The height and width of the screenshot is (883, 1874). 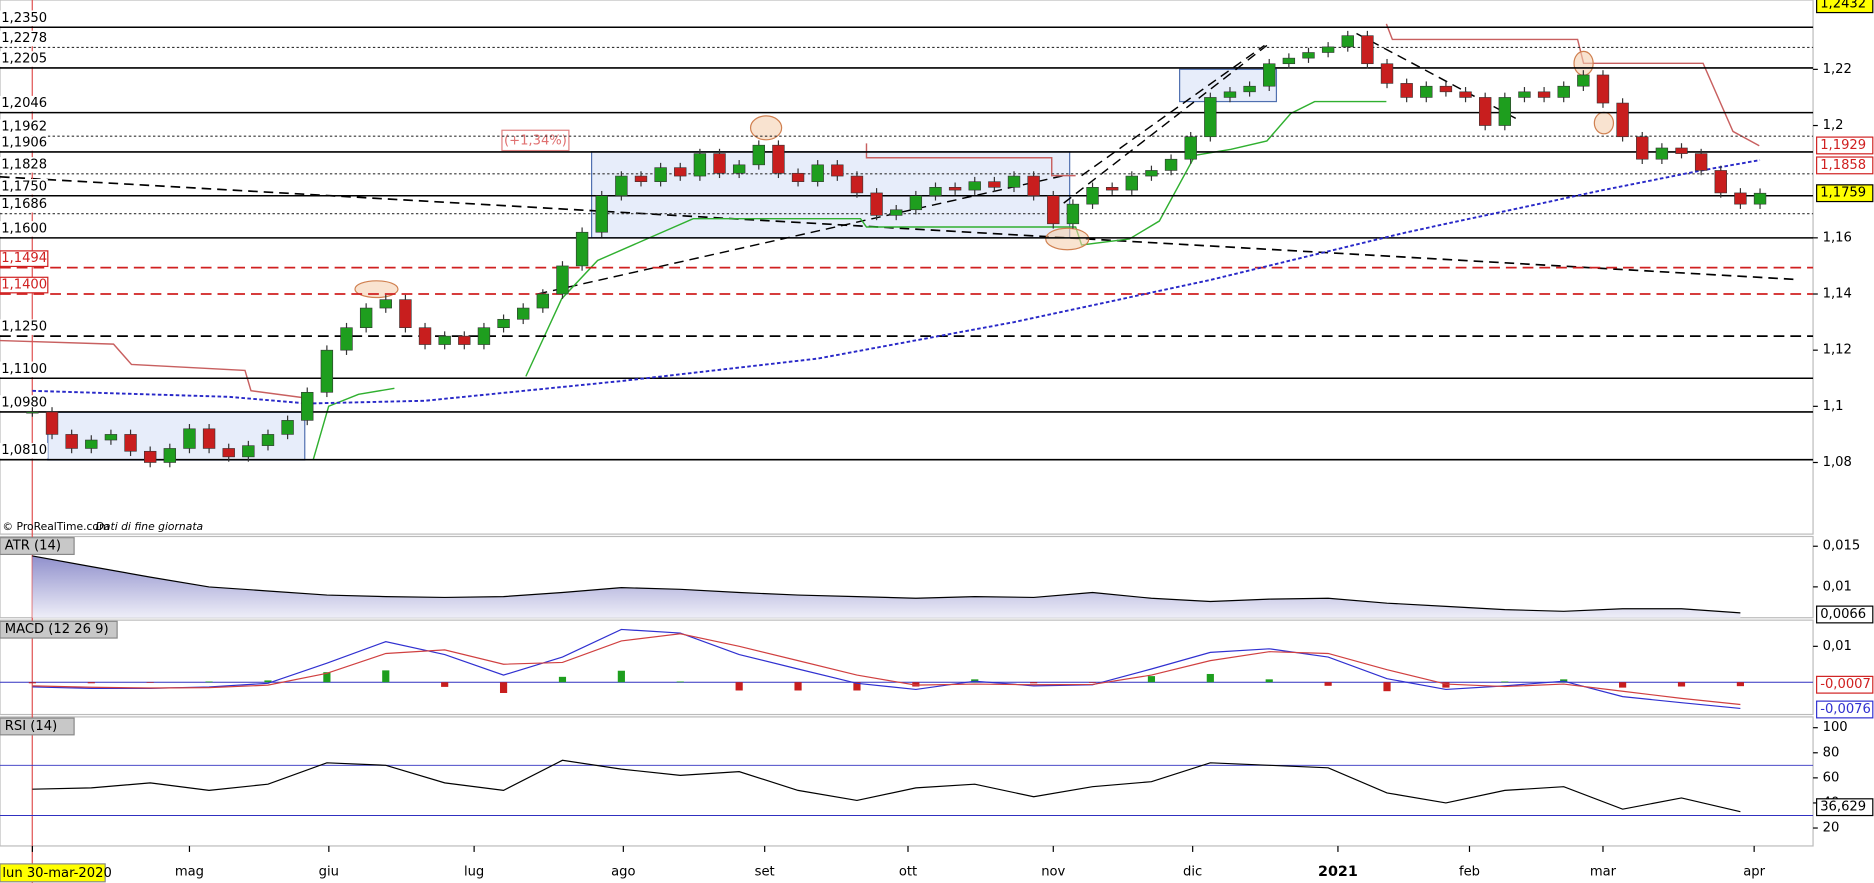 What do you see at coordinates (1603, 872) in the screenshot?
I see `x-tick-label: mar` at bounding box center [1603, 872].